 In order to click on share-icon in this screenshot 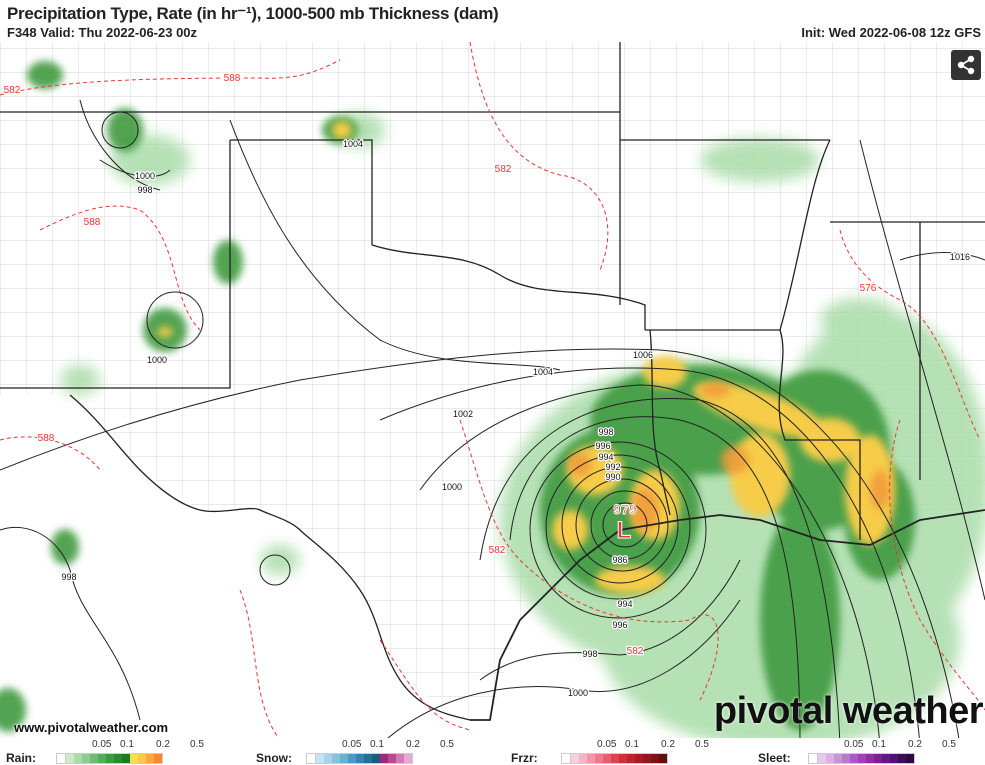, I will do `click(966, 65)`.